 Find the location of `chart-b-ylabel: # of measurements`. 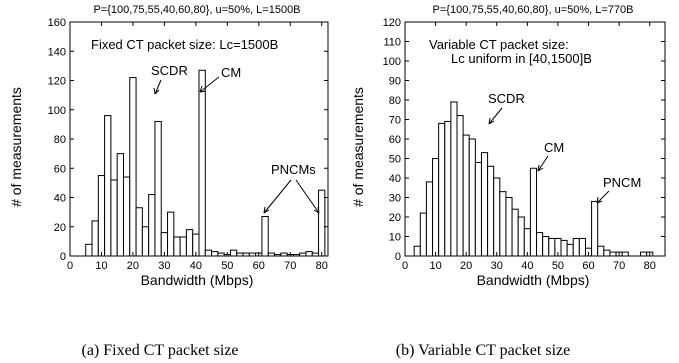

chart-b-ylabel: # of measurements is located at coordinates (358, 147).